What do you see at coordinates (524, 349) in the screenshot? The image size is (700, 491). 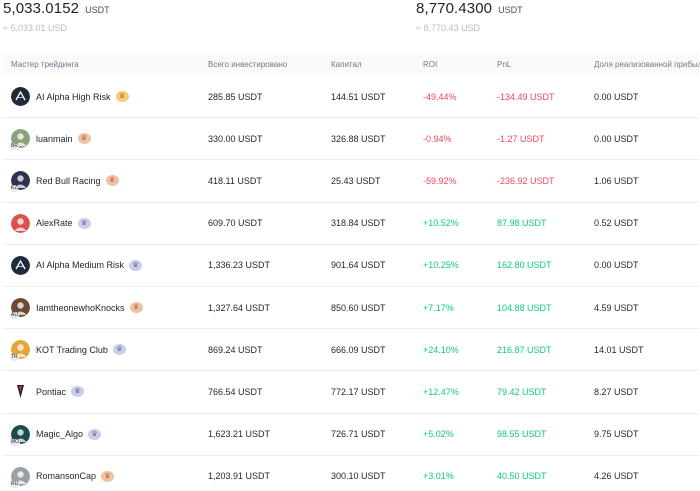 I see `pnl-cell: 216.87 USDT` at bounding box center [524, 349].